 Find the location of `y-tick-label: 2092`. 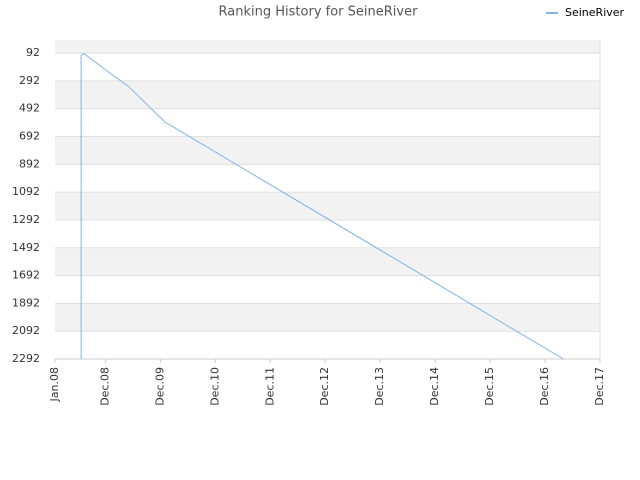

y-tick-label: 2092 is located at coordinates (26, 330).